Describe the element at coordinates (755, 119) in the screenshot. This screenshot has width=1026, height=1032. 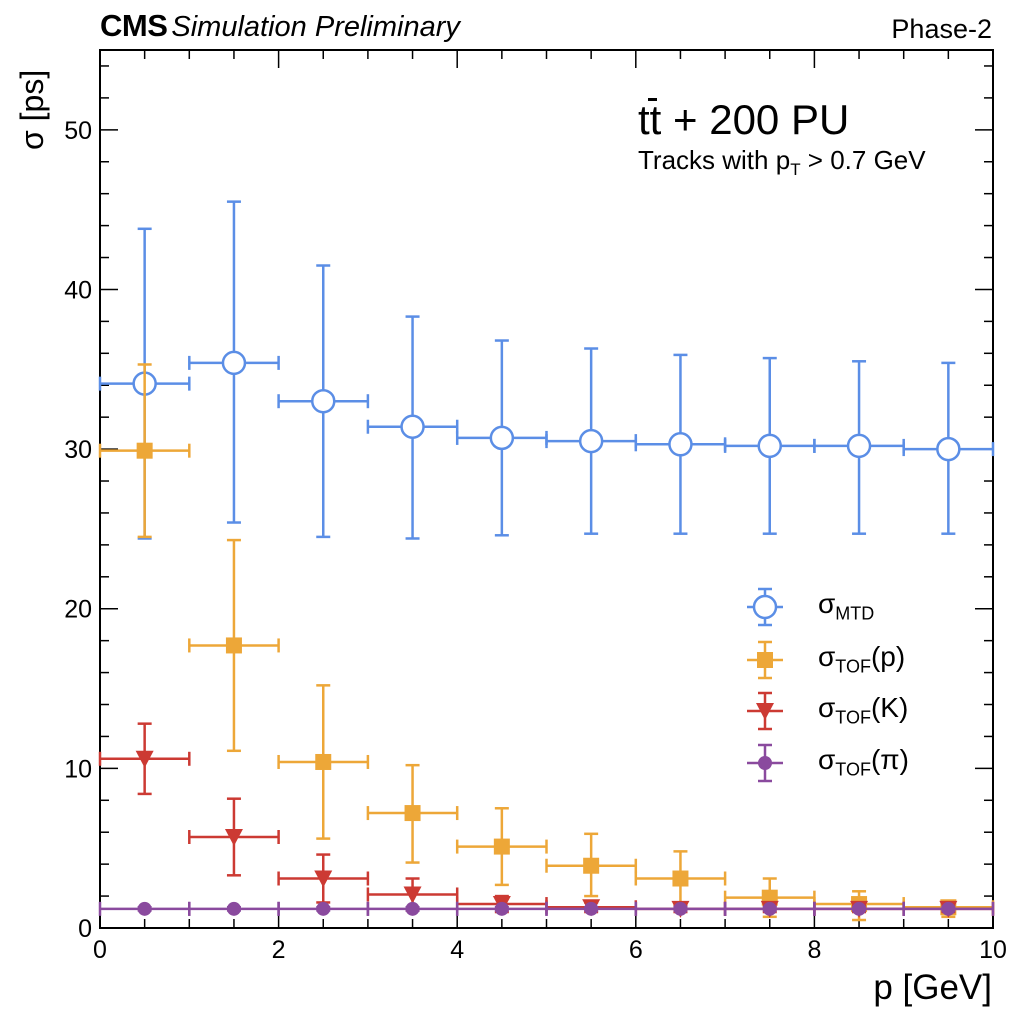
I see `process-pileup: + 200 PU` at that location.